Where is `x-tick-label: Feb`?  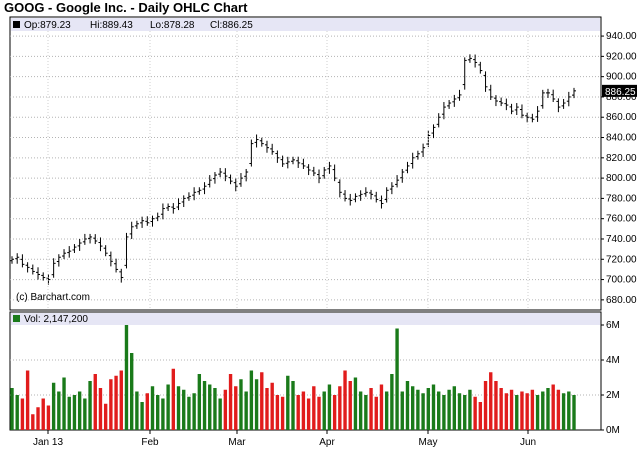
x-tick-label: Feb is located at coordinates (150, 442).